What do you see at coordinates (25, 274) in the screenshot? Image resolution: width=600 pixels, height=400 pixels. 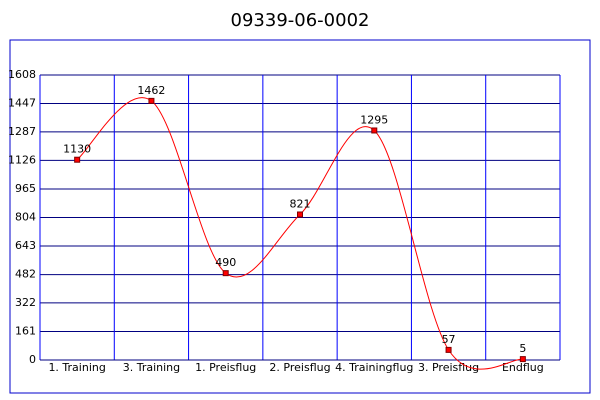 I see `y-tick-label: 482` at bounding box center [25, 274].